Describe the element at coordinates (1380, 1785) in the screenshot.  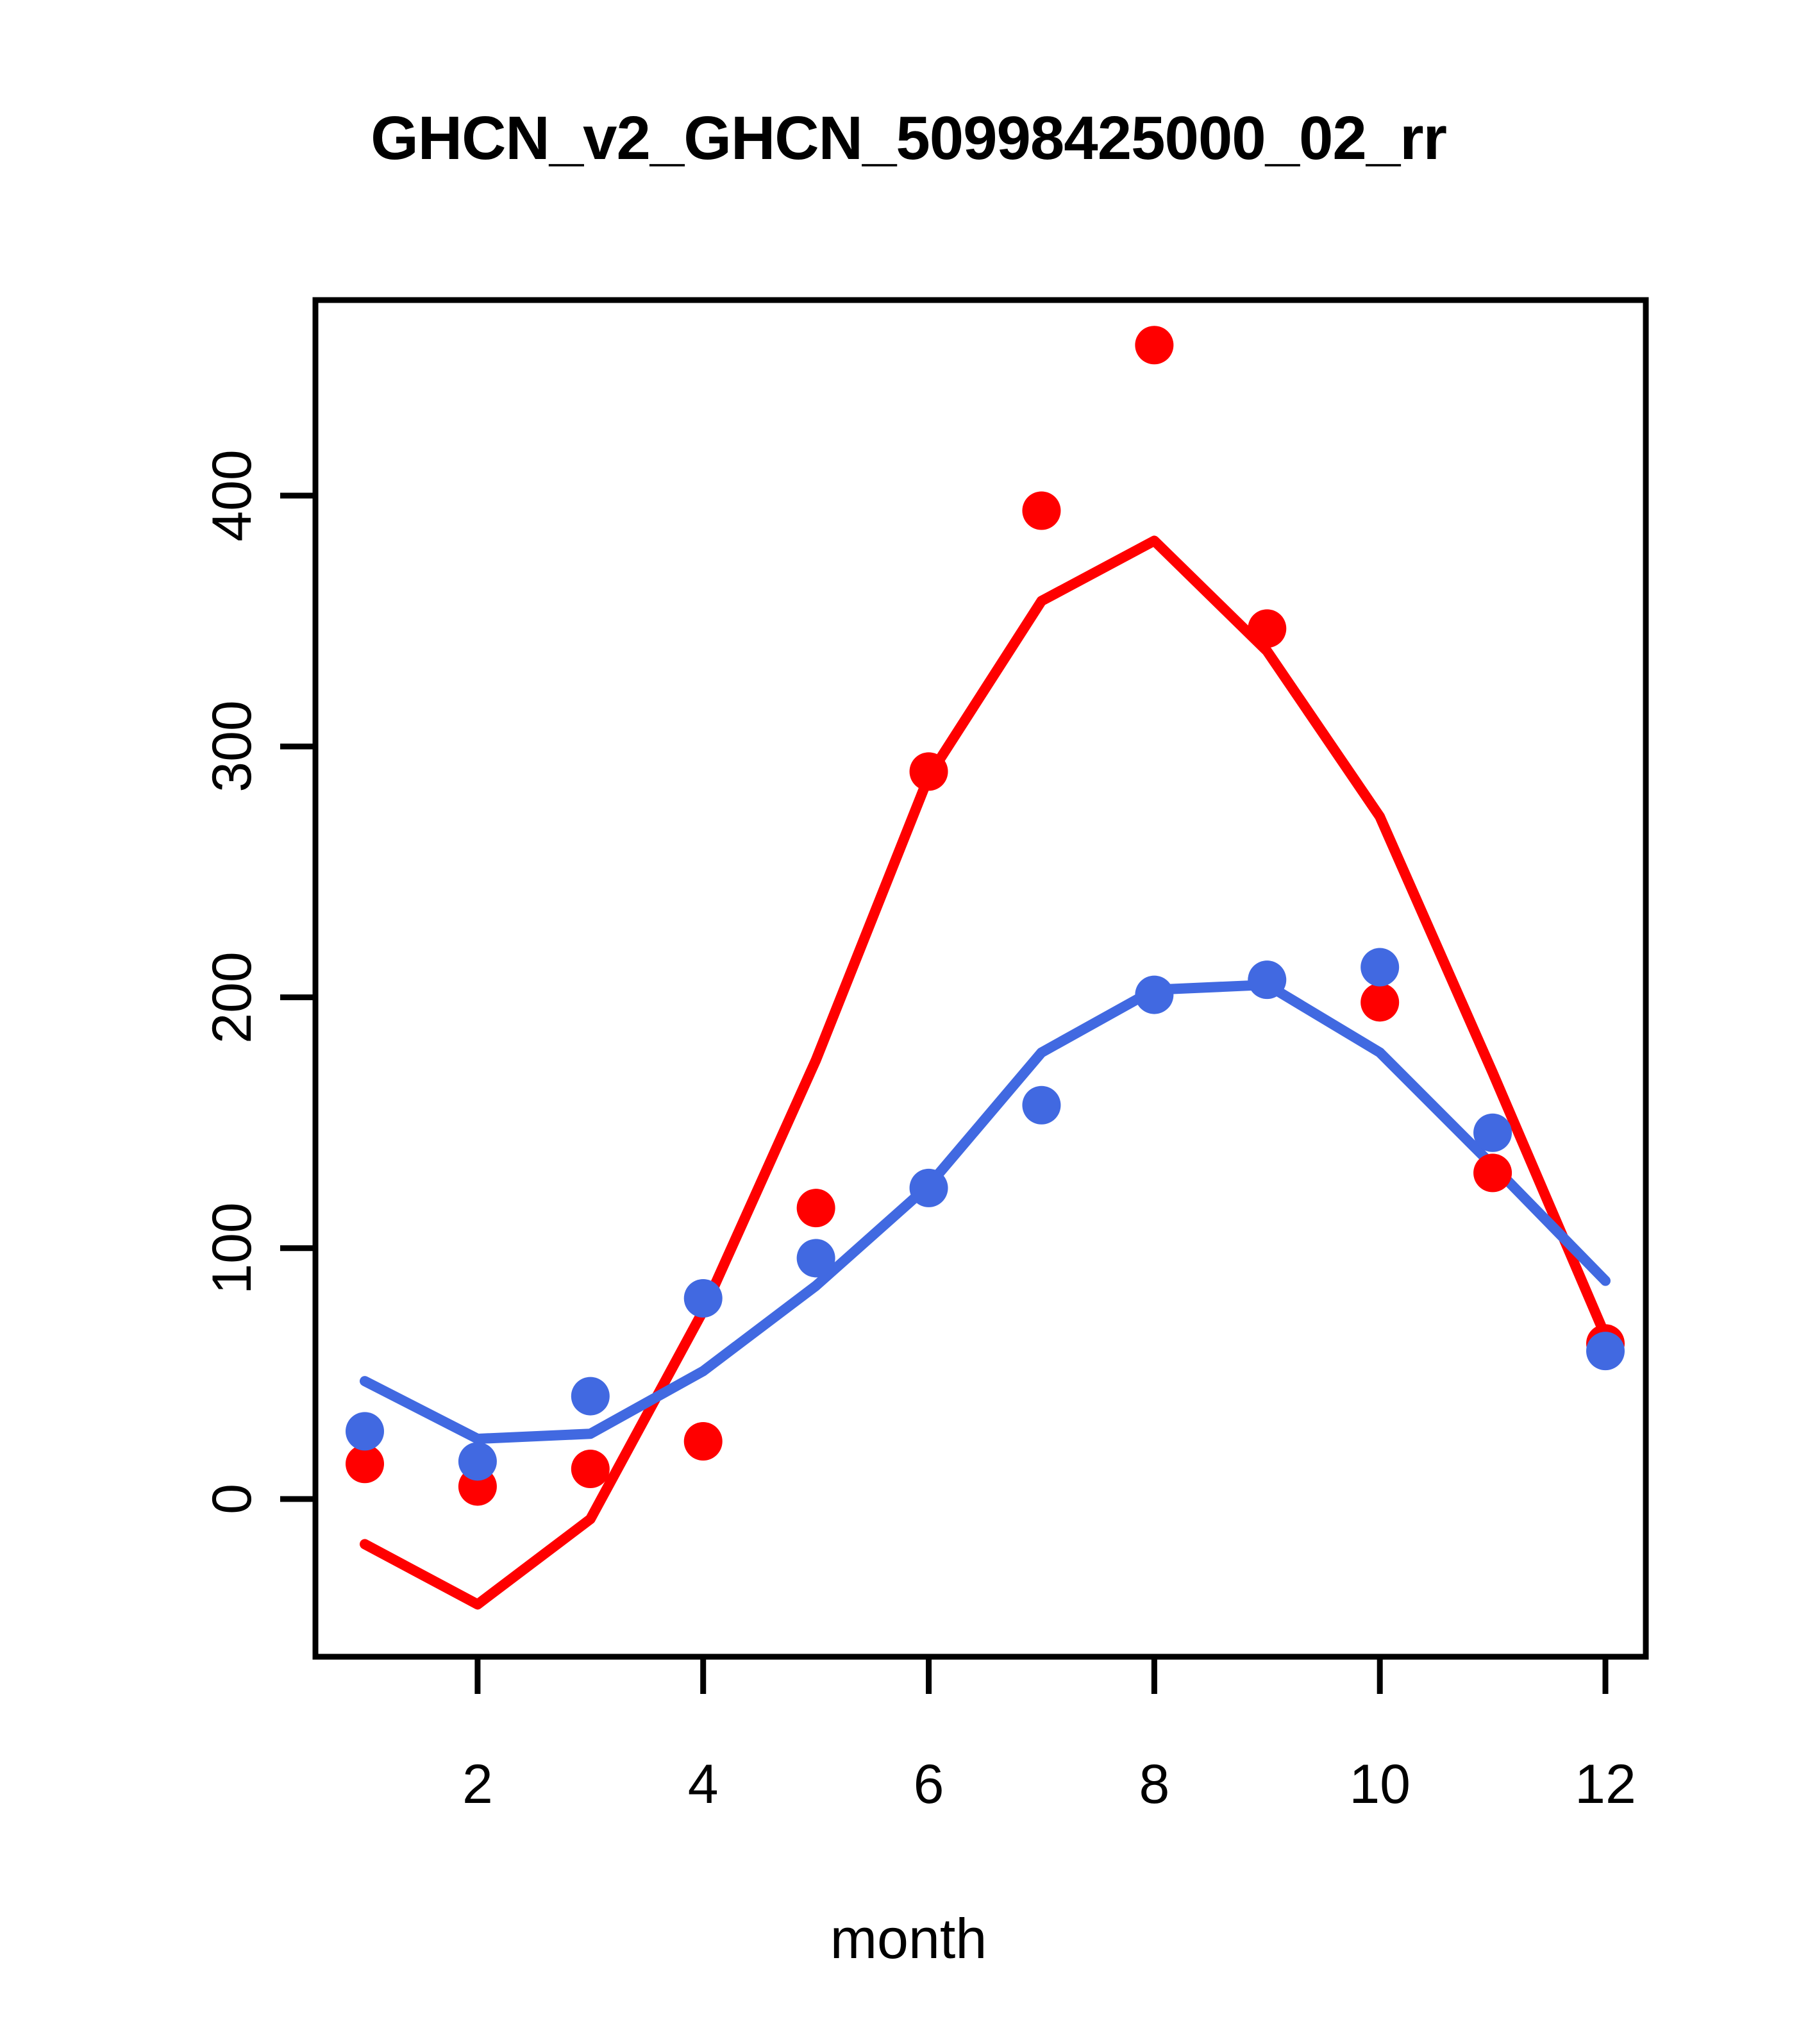
I see `x-axis-tick-label: 10` at that location.